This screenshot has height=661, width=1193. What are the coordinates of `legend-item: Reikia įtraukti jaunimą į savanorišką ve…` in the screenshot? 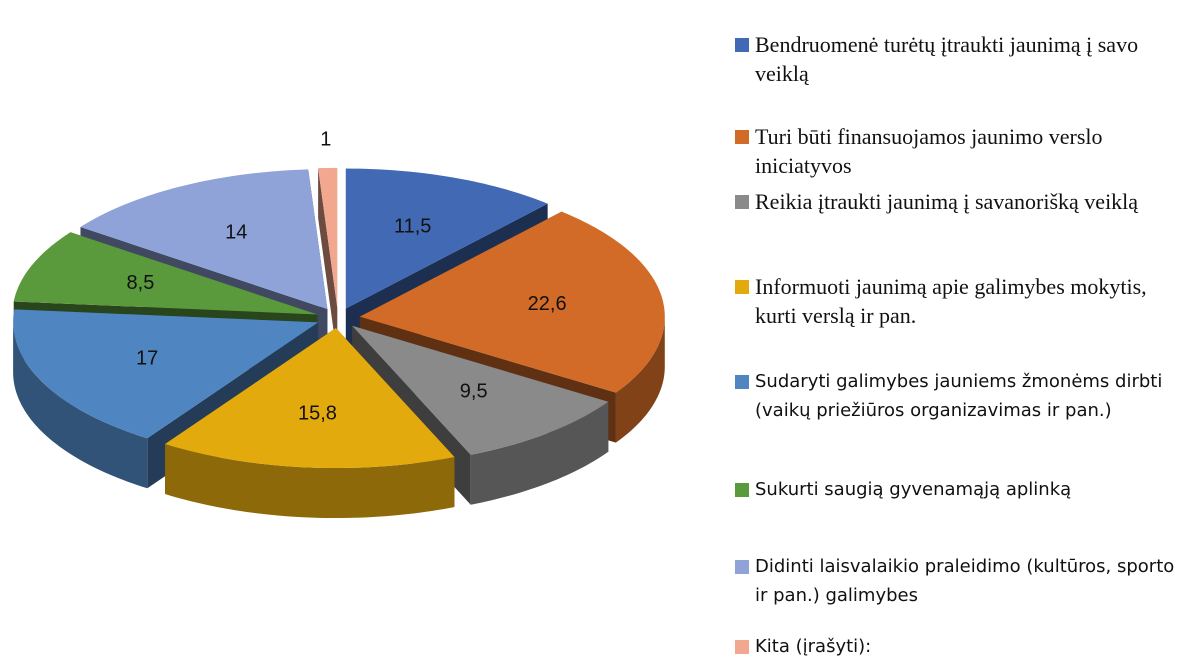 It's located at (960, 201).